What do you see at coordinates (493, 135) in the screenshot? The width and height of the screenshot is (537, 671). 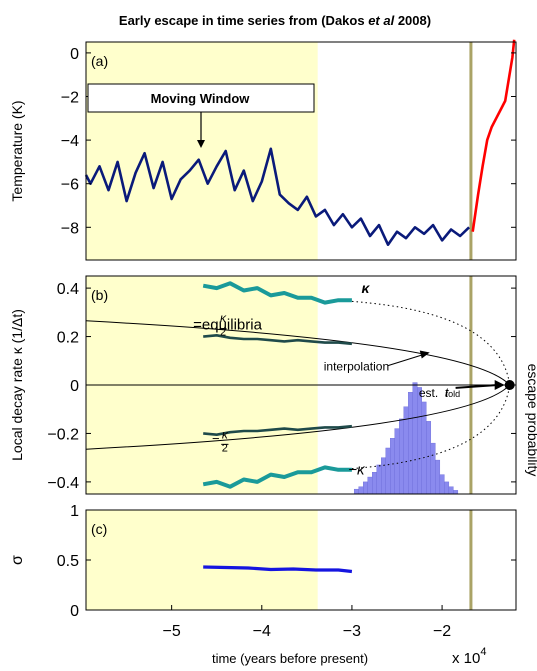 I see `temperature-recent-series` at bounding box center [493, 135].